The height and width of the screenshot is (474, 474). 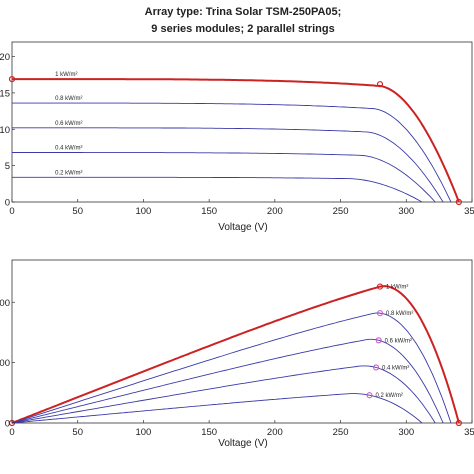 What do you see at coordinates (5, 303) in the screenshot?
I see `y-tick-label: 4000` at bounding box center [5, 303].